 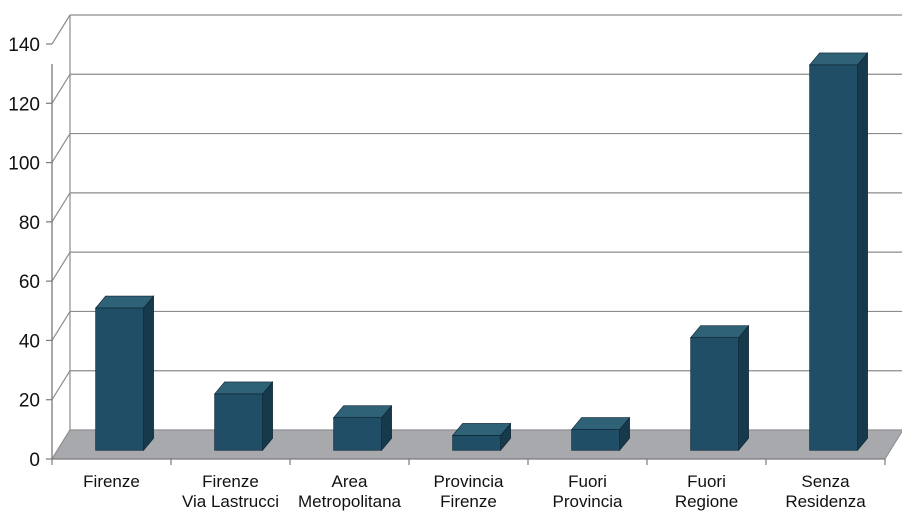 I want to click on x-tick-label: Firenze Via Lastrucci, so click(x=230, y=491).